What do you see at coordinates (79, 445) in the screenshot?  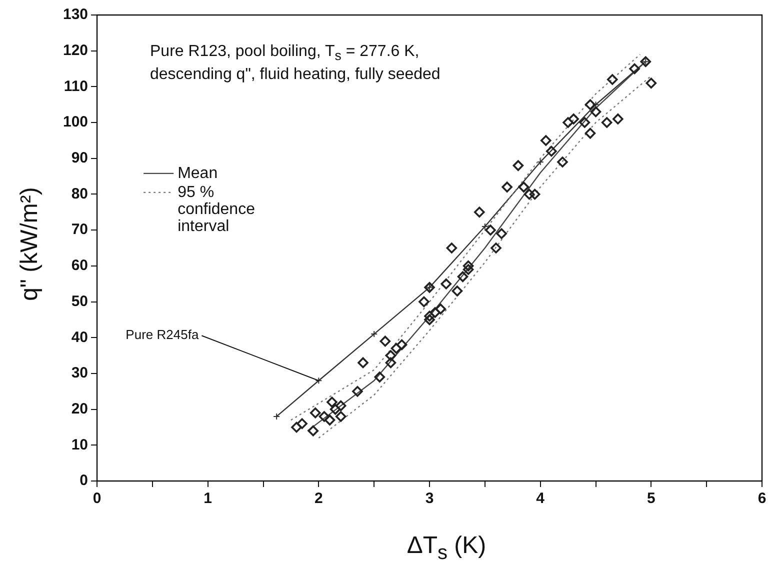 I see `y-tick-label: 10` at bounding box center [79, 445].